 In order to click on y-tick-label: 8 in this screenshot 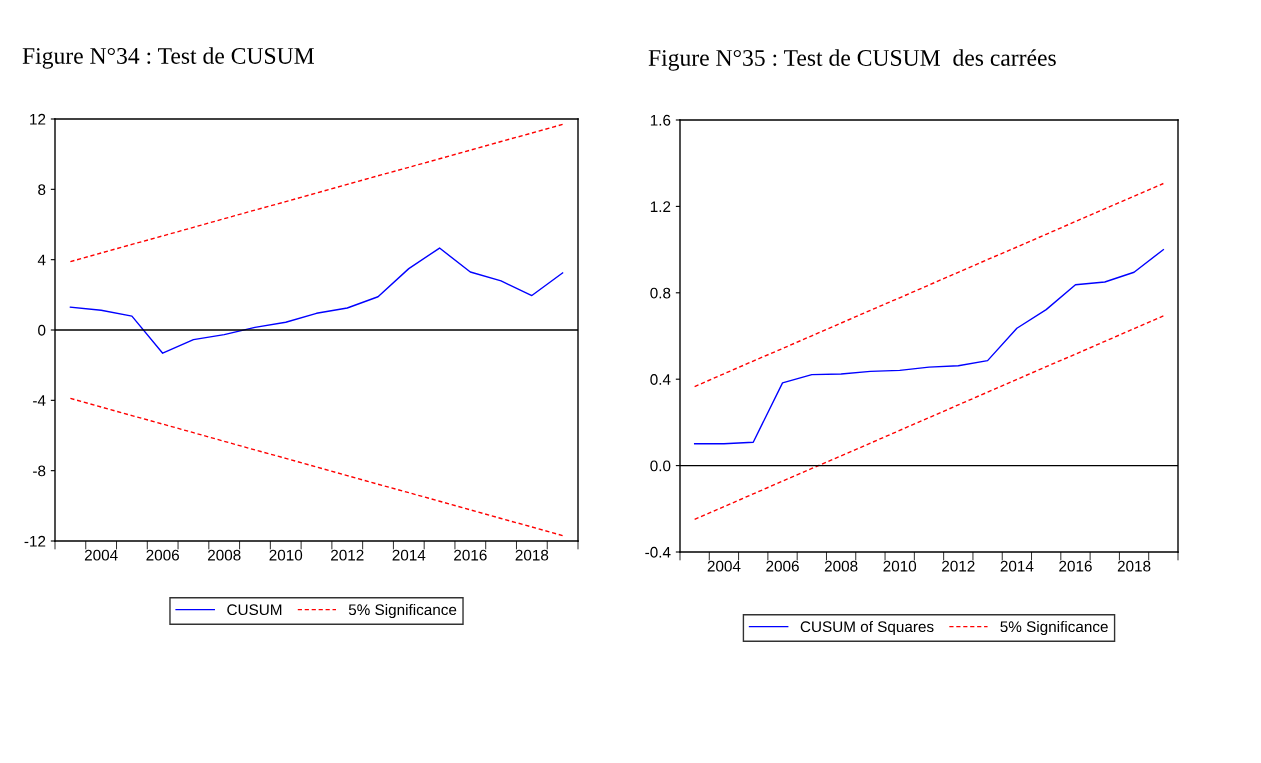, I will do `click(42, 190)`.